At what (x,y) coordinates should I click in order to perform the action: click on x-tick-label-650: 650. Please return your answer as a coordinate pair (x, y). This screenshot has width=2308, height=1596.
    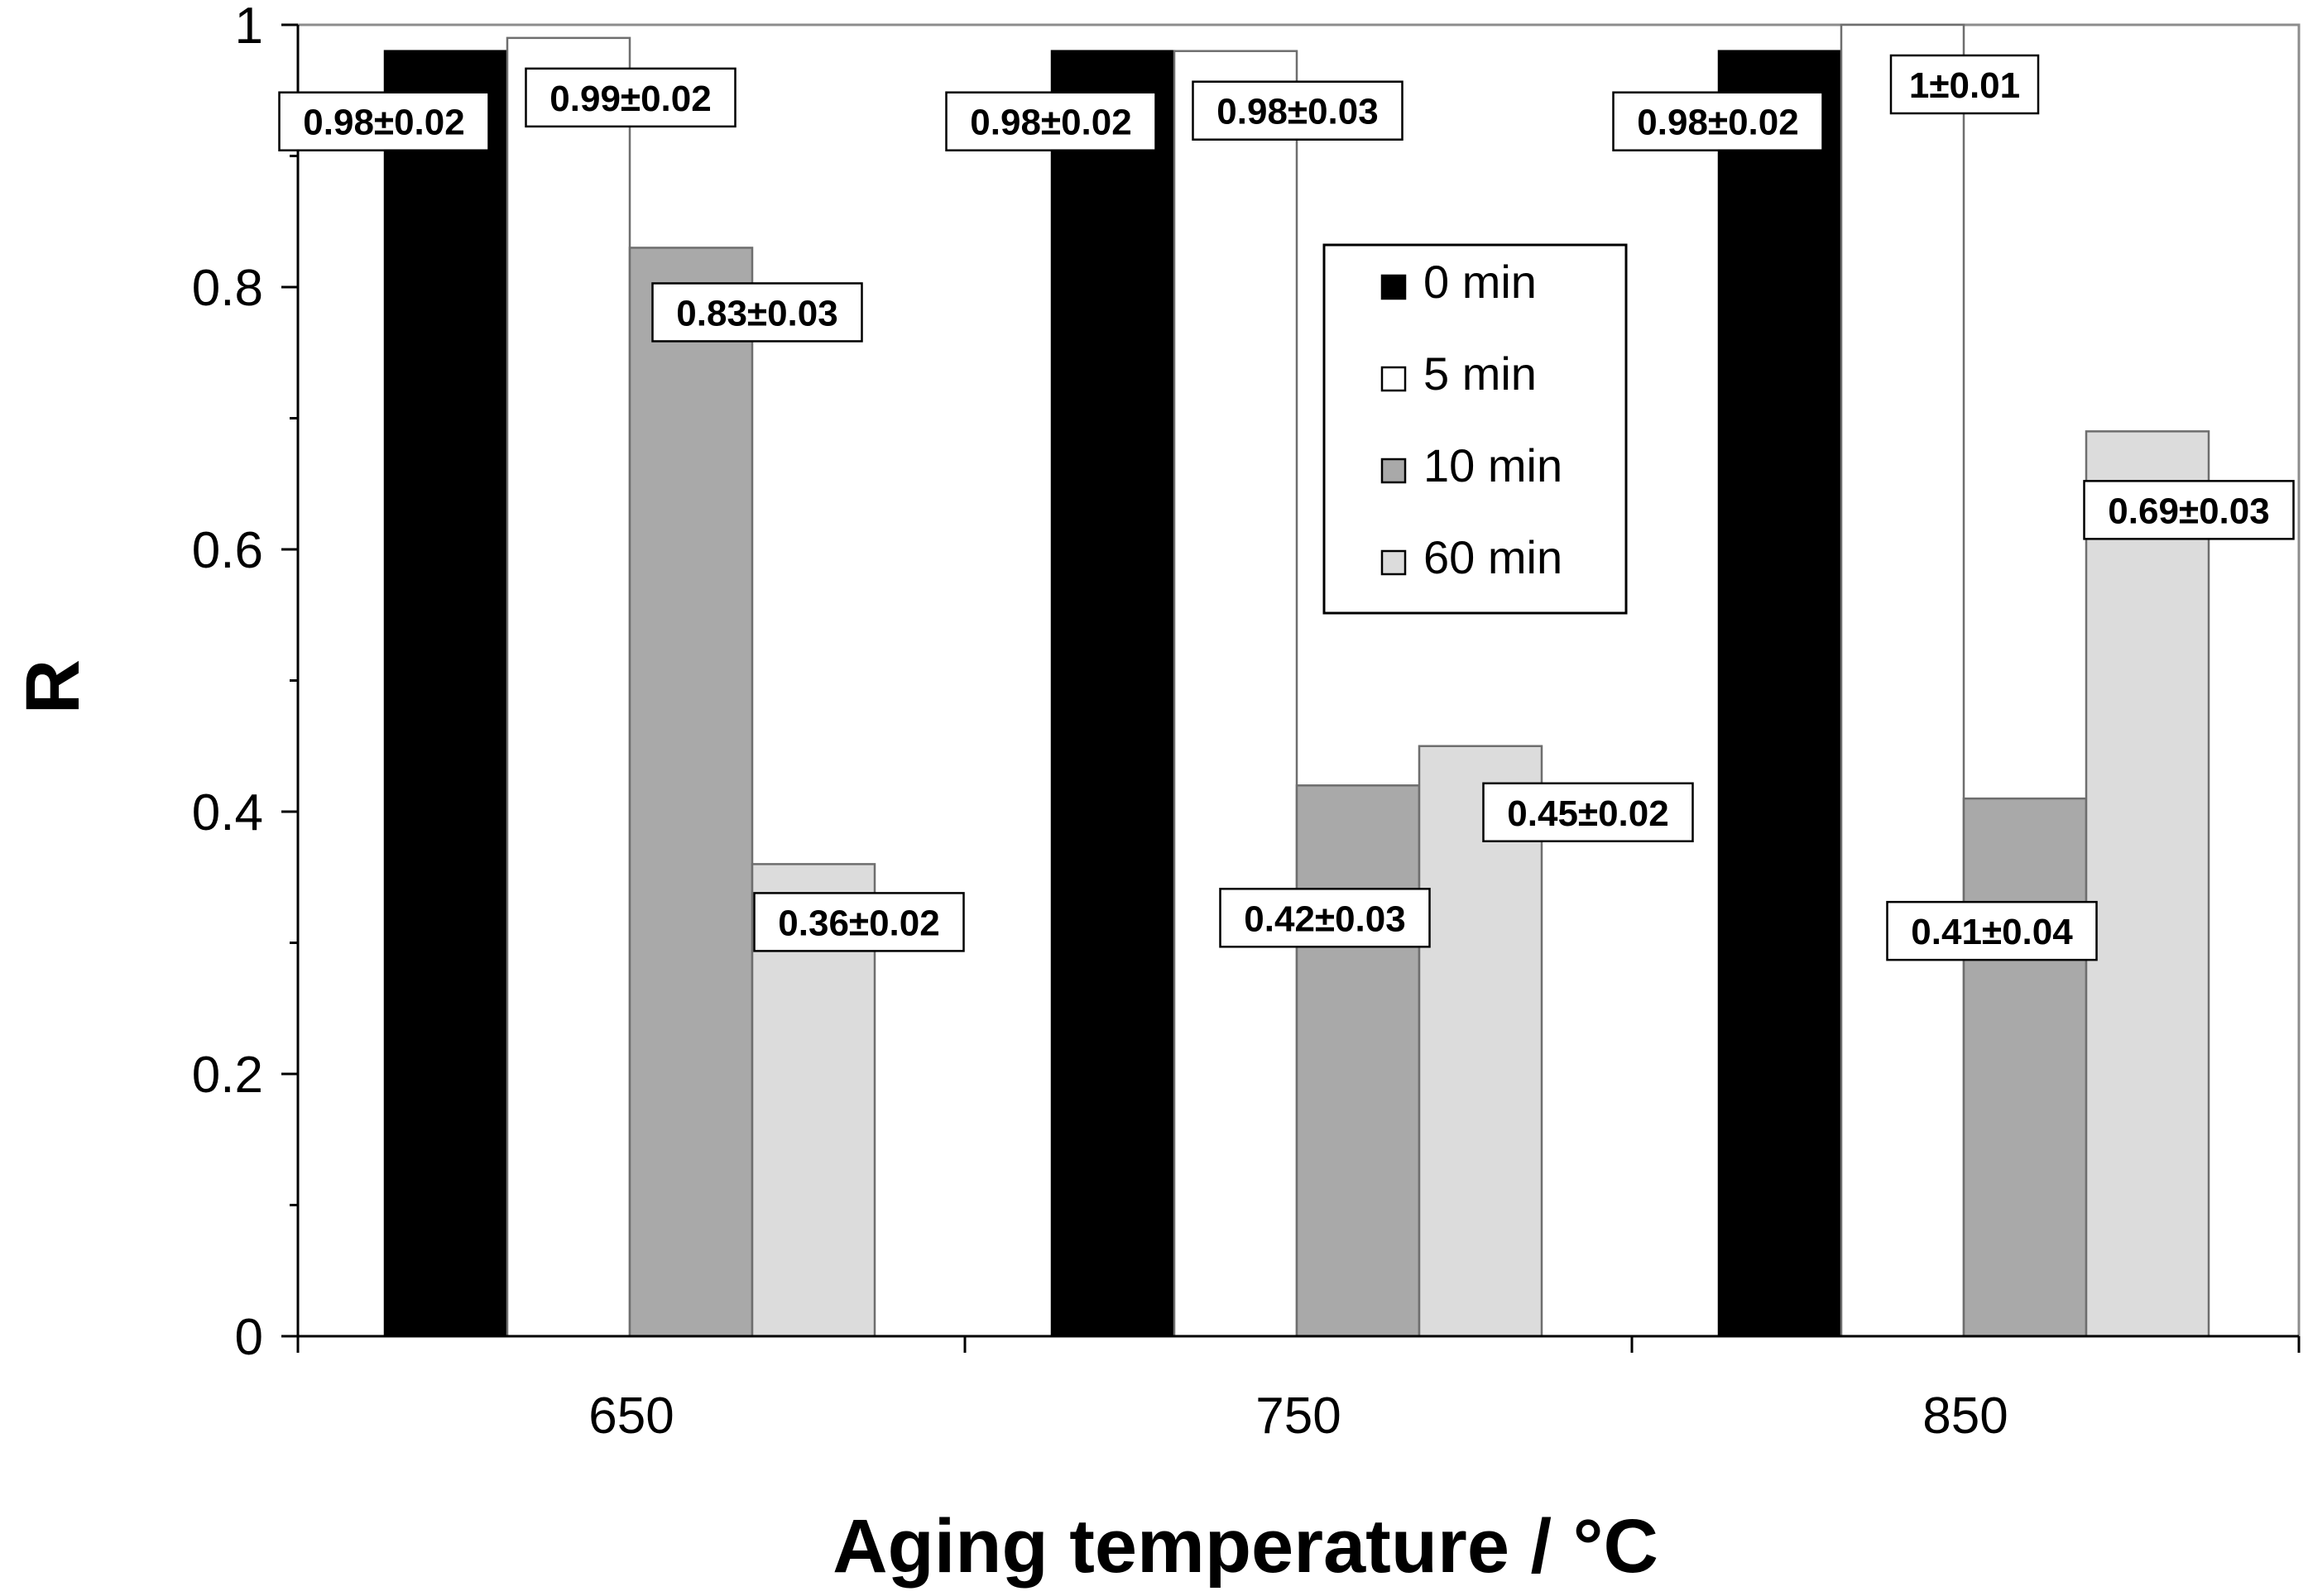
    Looking at the image, I should click on (631, 1416).